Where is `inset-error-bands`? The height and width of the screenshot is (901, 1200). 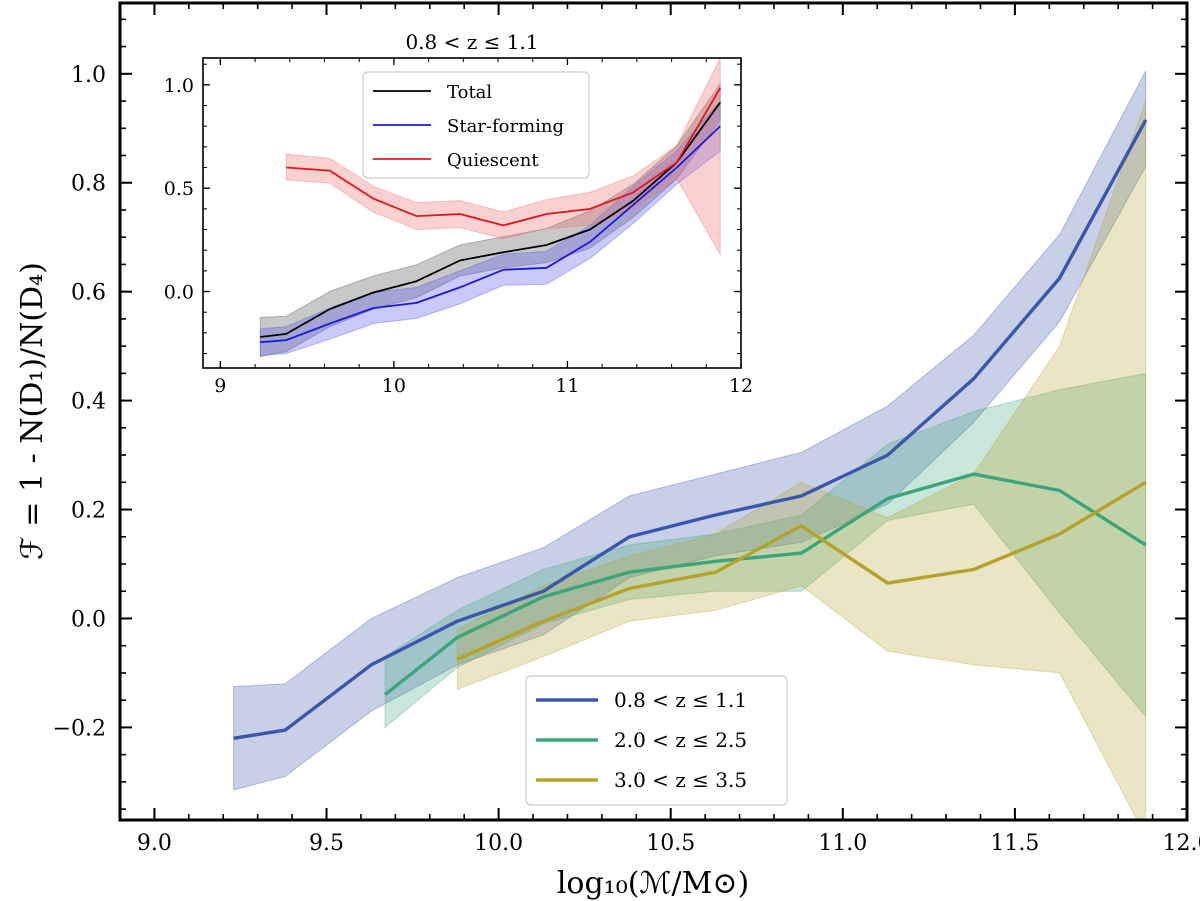 inset-error-bands is located at coordinates (490, 208).